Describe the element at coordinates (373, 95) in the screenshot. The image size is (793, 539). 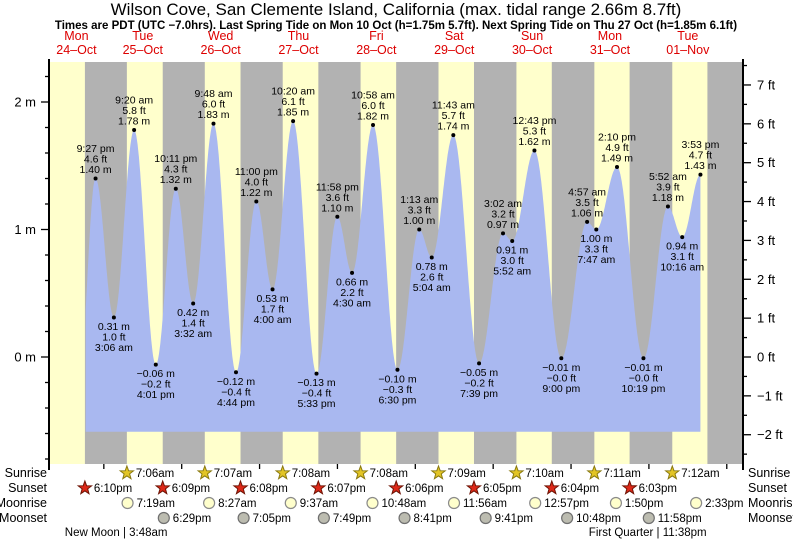
I see `tide-time-label: 10:58 am` at that location.